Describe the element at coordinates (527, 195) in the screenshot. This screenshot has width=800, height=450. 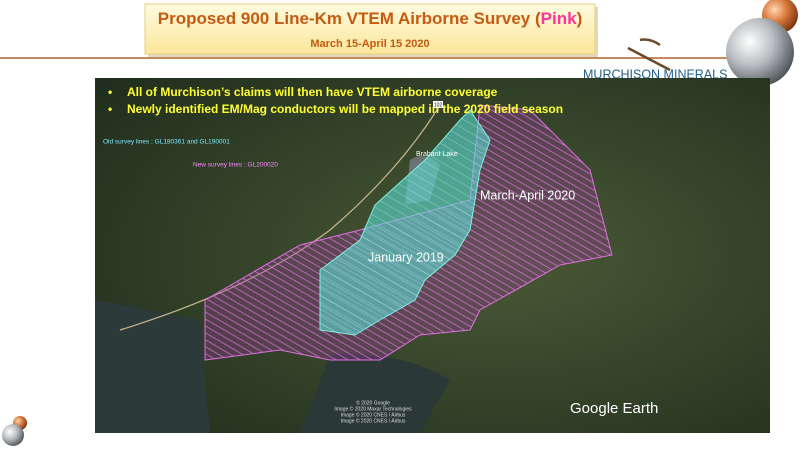
I see `area-label: March-April 2020` at that location.